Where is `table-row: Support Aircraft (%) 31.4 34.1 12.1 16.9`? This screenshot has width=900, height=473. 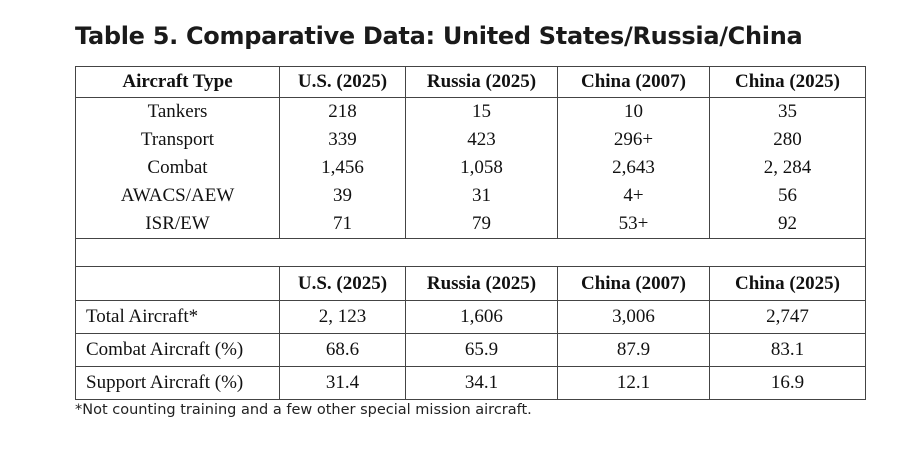
table-row: Support Aircraft (%) 31.4 34.1 12.1 16.9 is located at coordinates (470, 383).